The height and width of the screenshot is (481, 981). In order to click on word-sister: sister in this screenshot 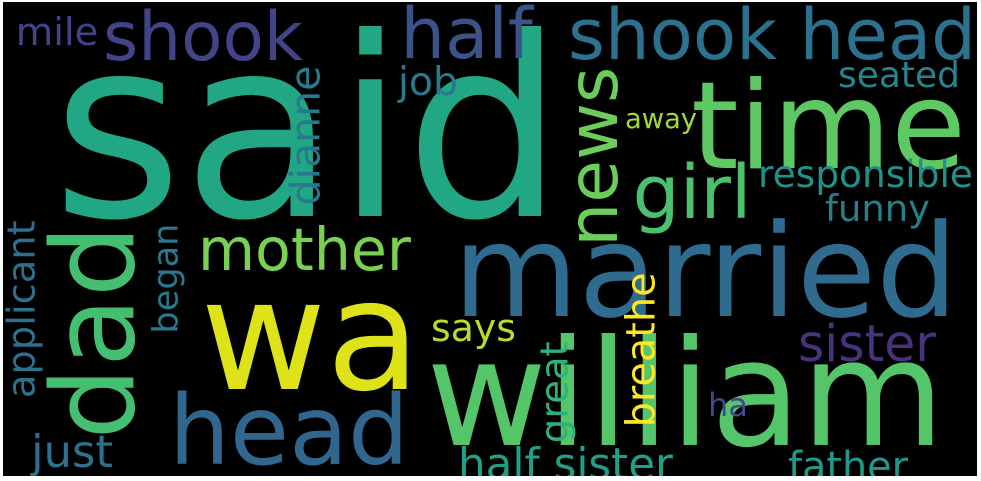, I will do `click(867, 343)`.